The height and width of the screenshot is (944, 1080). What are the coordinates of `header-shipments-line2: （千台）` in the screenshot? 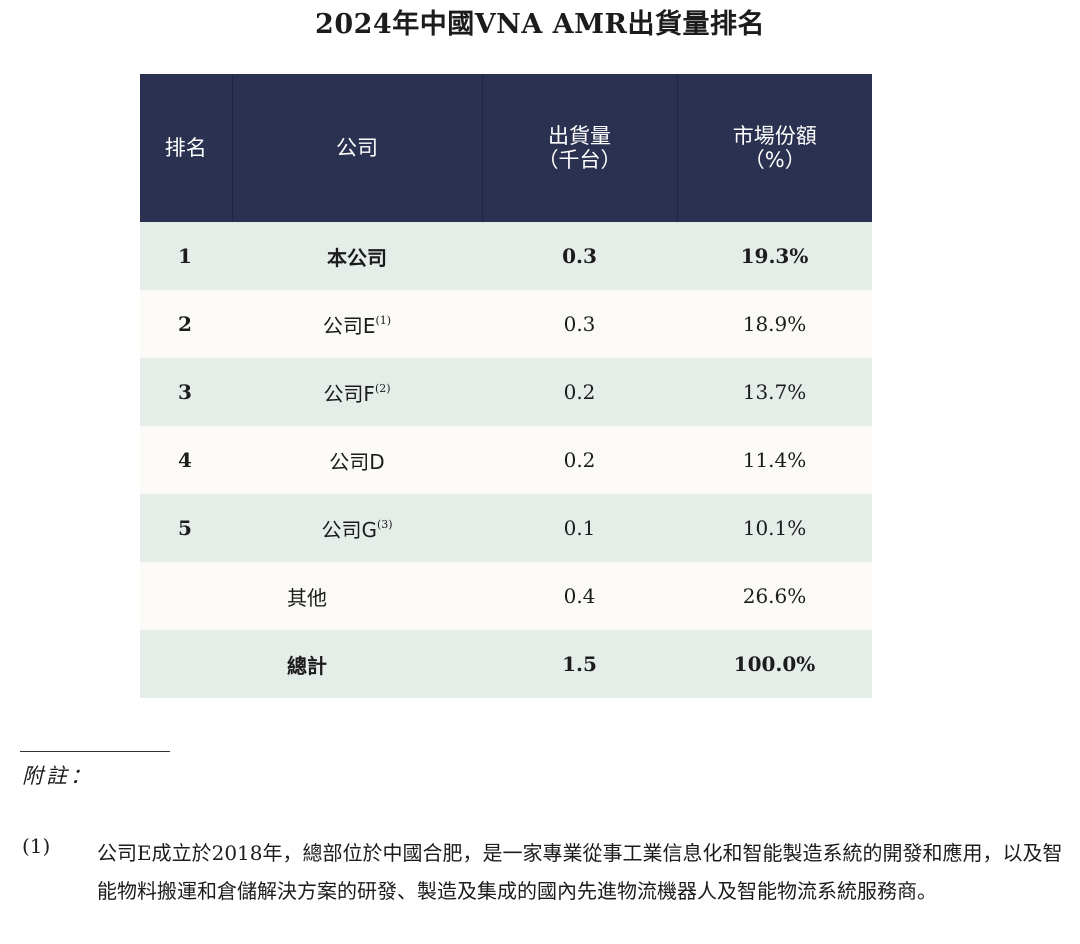 It's located at (579, 160).